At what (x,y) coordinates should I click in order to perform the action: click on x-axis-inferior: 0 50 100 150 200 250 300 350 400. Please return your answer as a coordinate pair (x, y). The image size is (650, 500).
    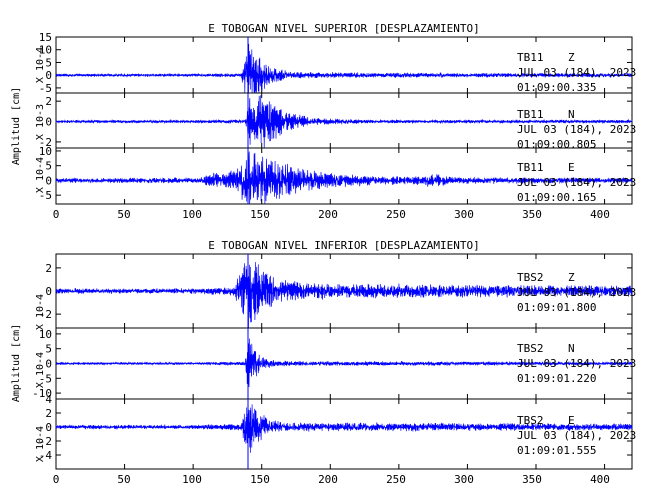
    Looking at the image, I should click on (331, 479).